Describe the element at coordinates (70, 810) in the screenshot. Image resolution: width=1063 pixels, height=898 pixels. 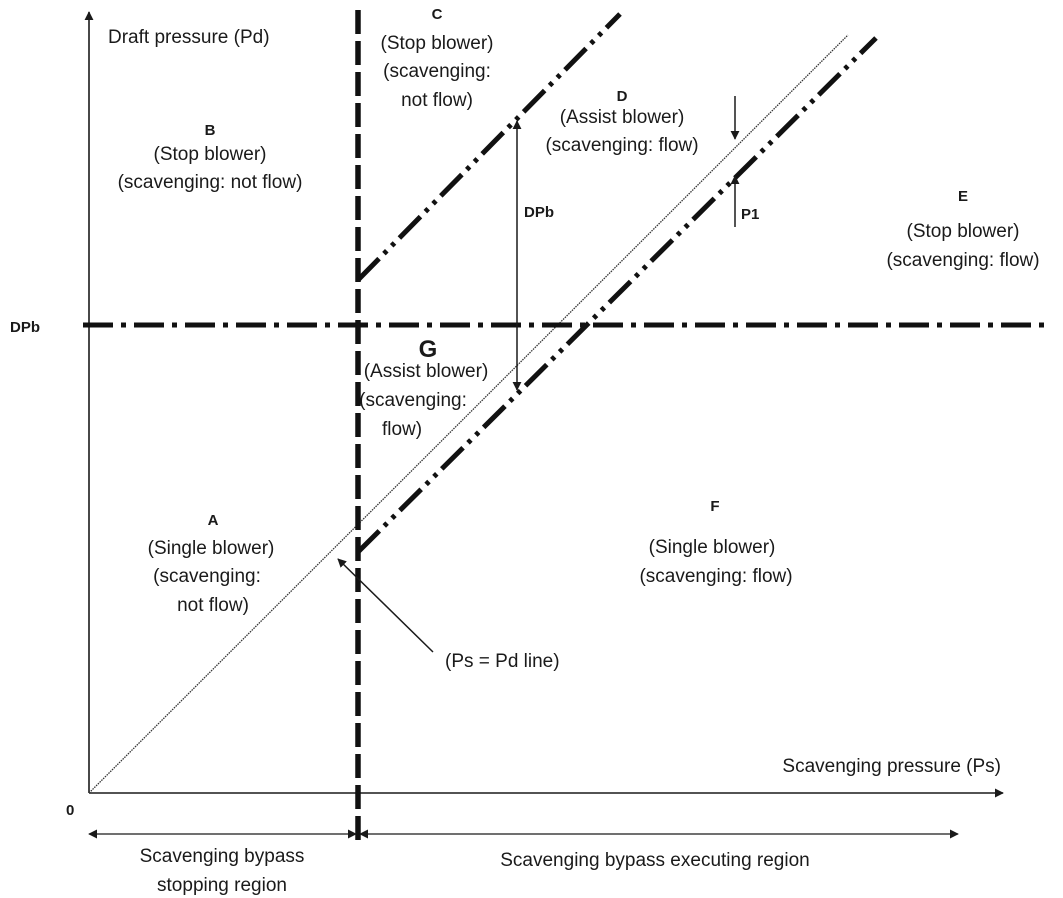
I see `origin-label: 0` at that location.